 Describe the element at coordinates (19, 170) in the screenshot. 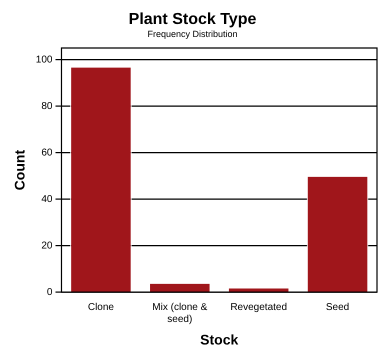

I see `y-axis-title: Count` at that location.